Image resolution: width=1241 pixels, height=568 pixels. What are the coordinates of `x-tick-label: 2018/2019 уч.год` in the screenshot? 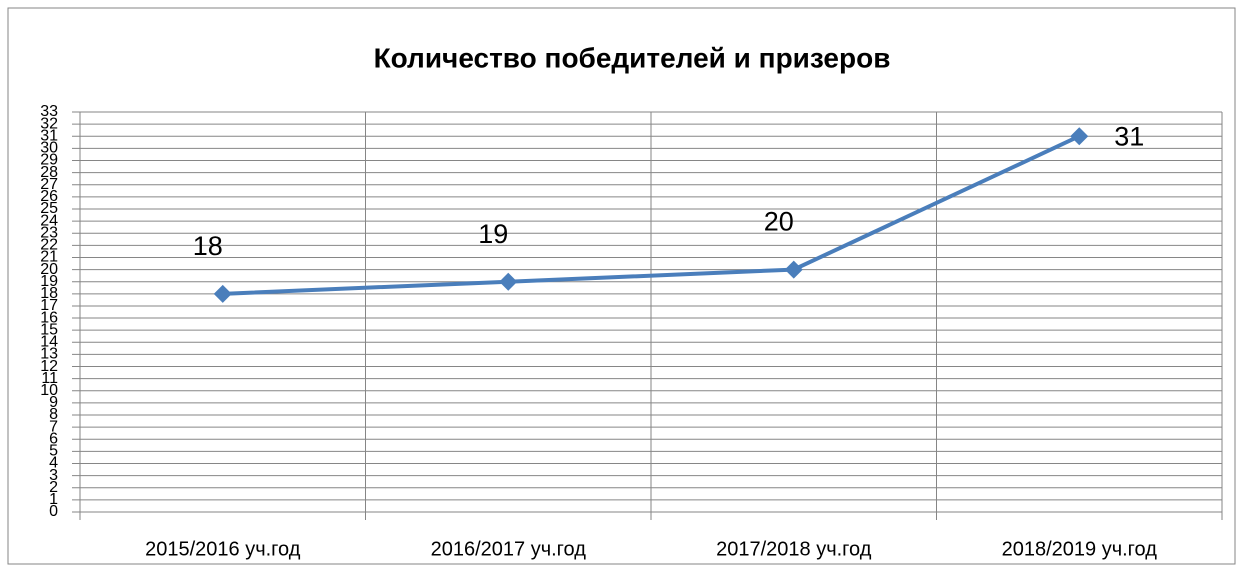 It's located at (1080, 549).